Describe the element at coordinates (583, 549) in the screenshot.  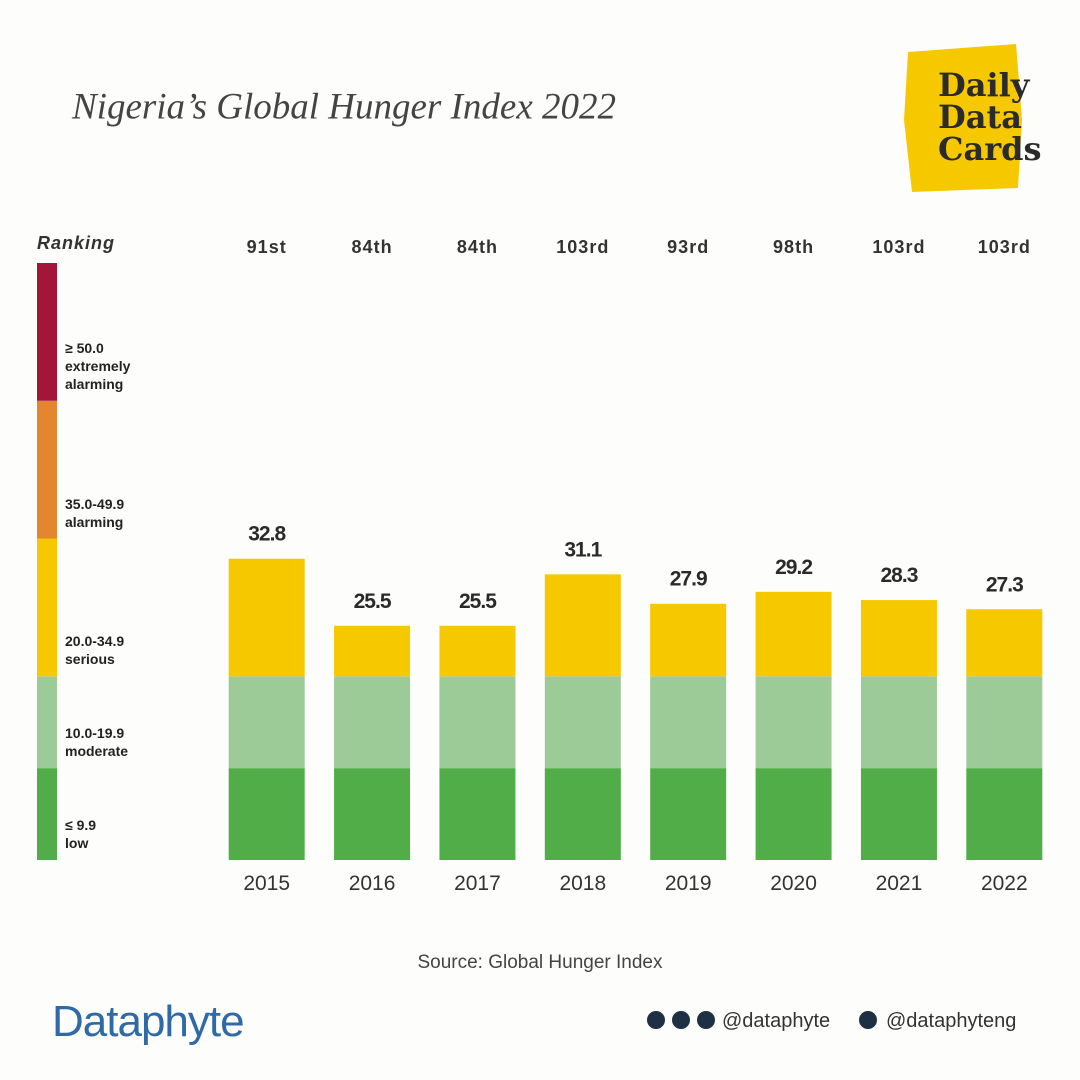
I see `value-label: 31.1` at that location.